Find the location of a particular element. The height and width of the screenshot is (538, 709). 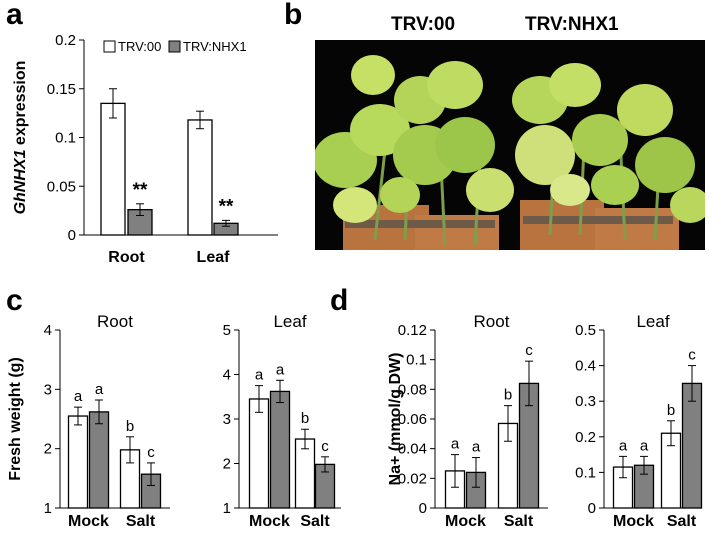

y-tick-label-c-root: 2 is located at coordinates (48, 449).